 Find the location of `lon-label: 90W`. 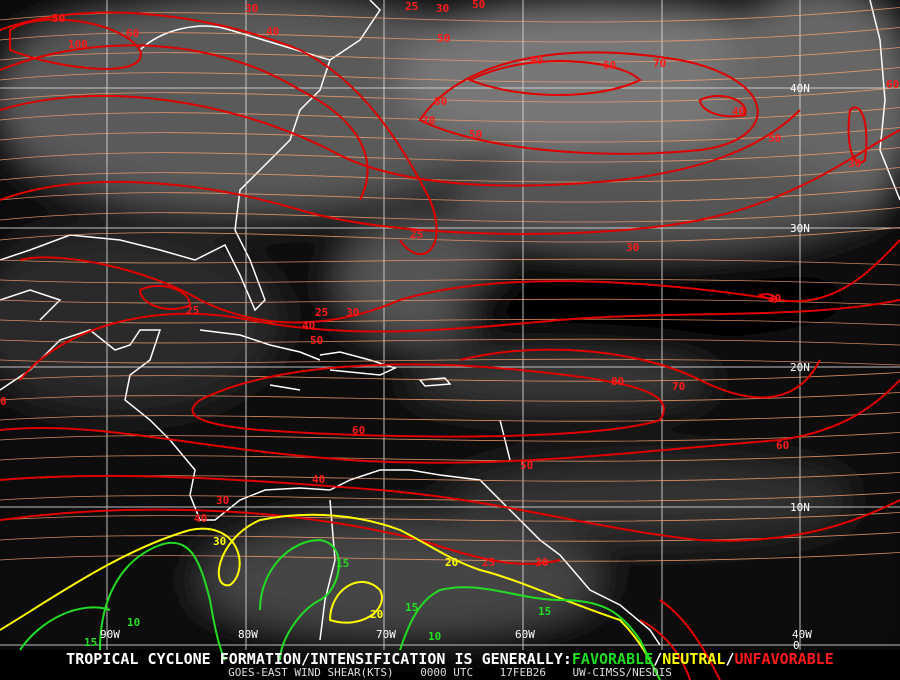

lon-label: 90W is located at coordinates (110, 634).